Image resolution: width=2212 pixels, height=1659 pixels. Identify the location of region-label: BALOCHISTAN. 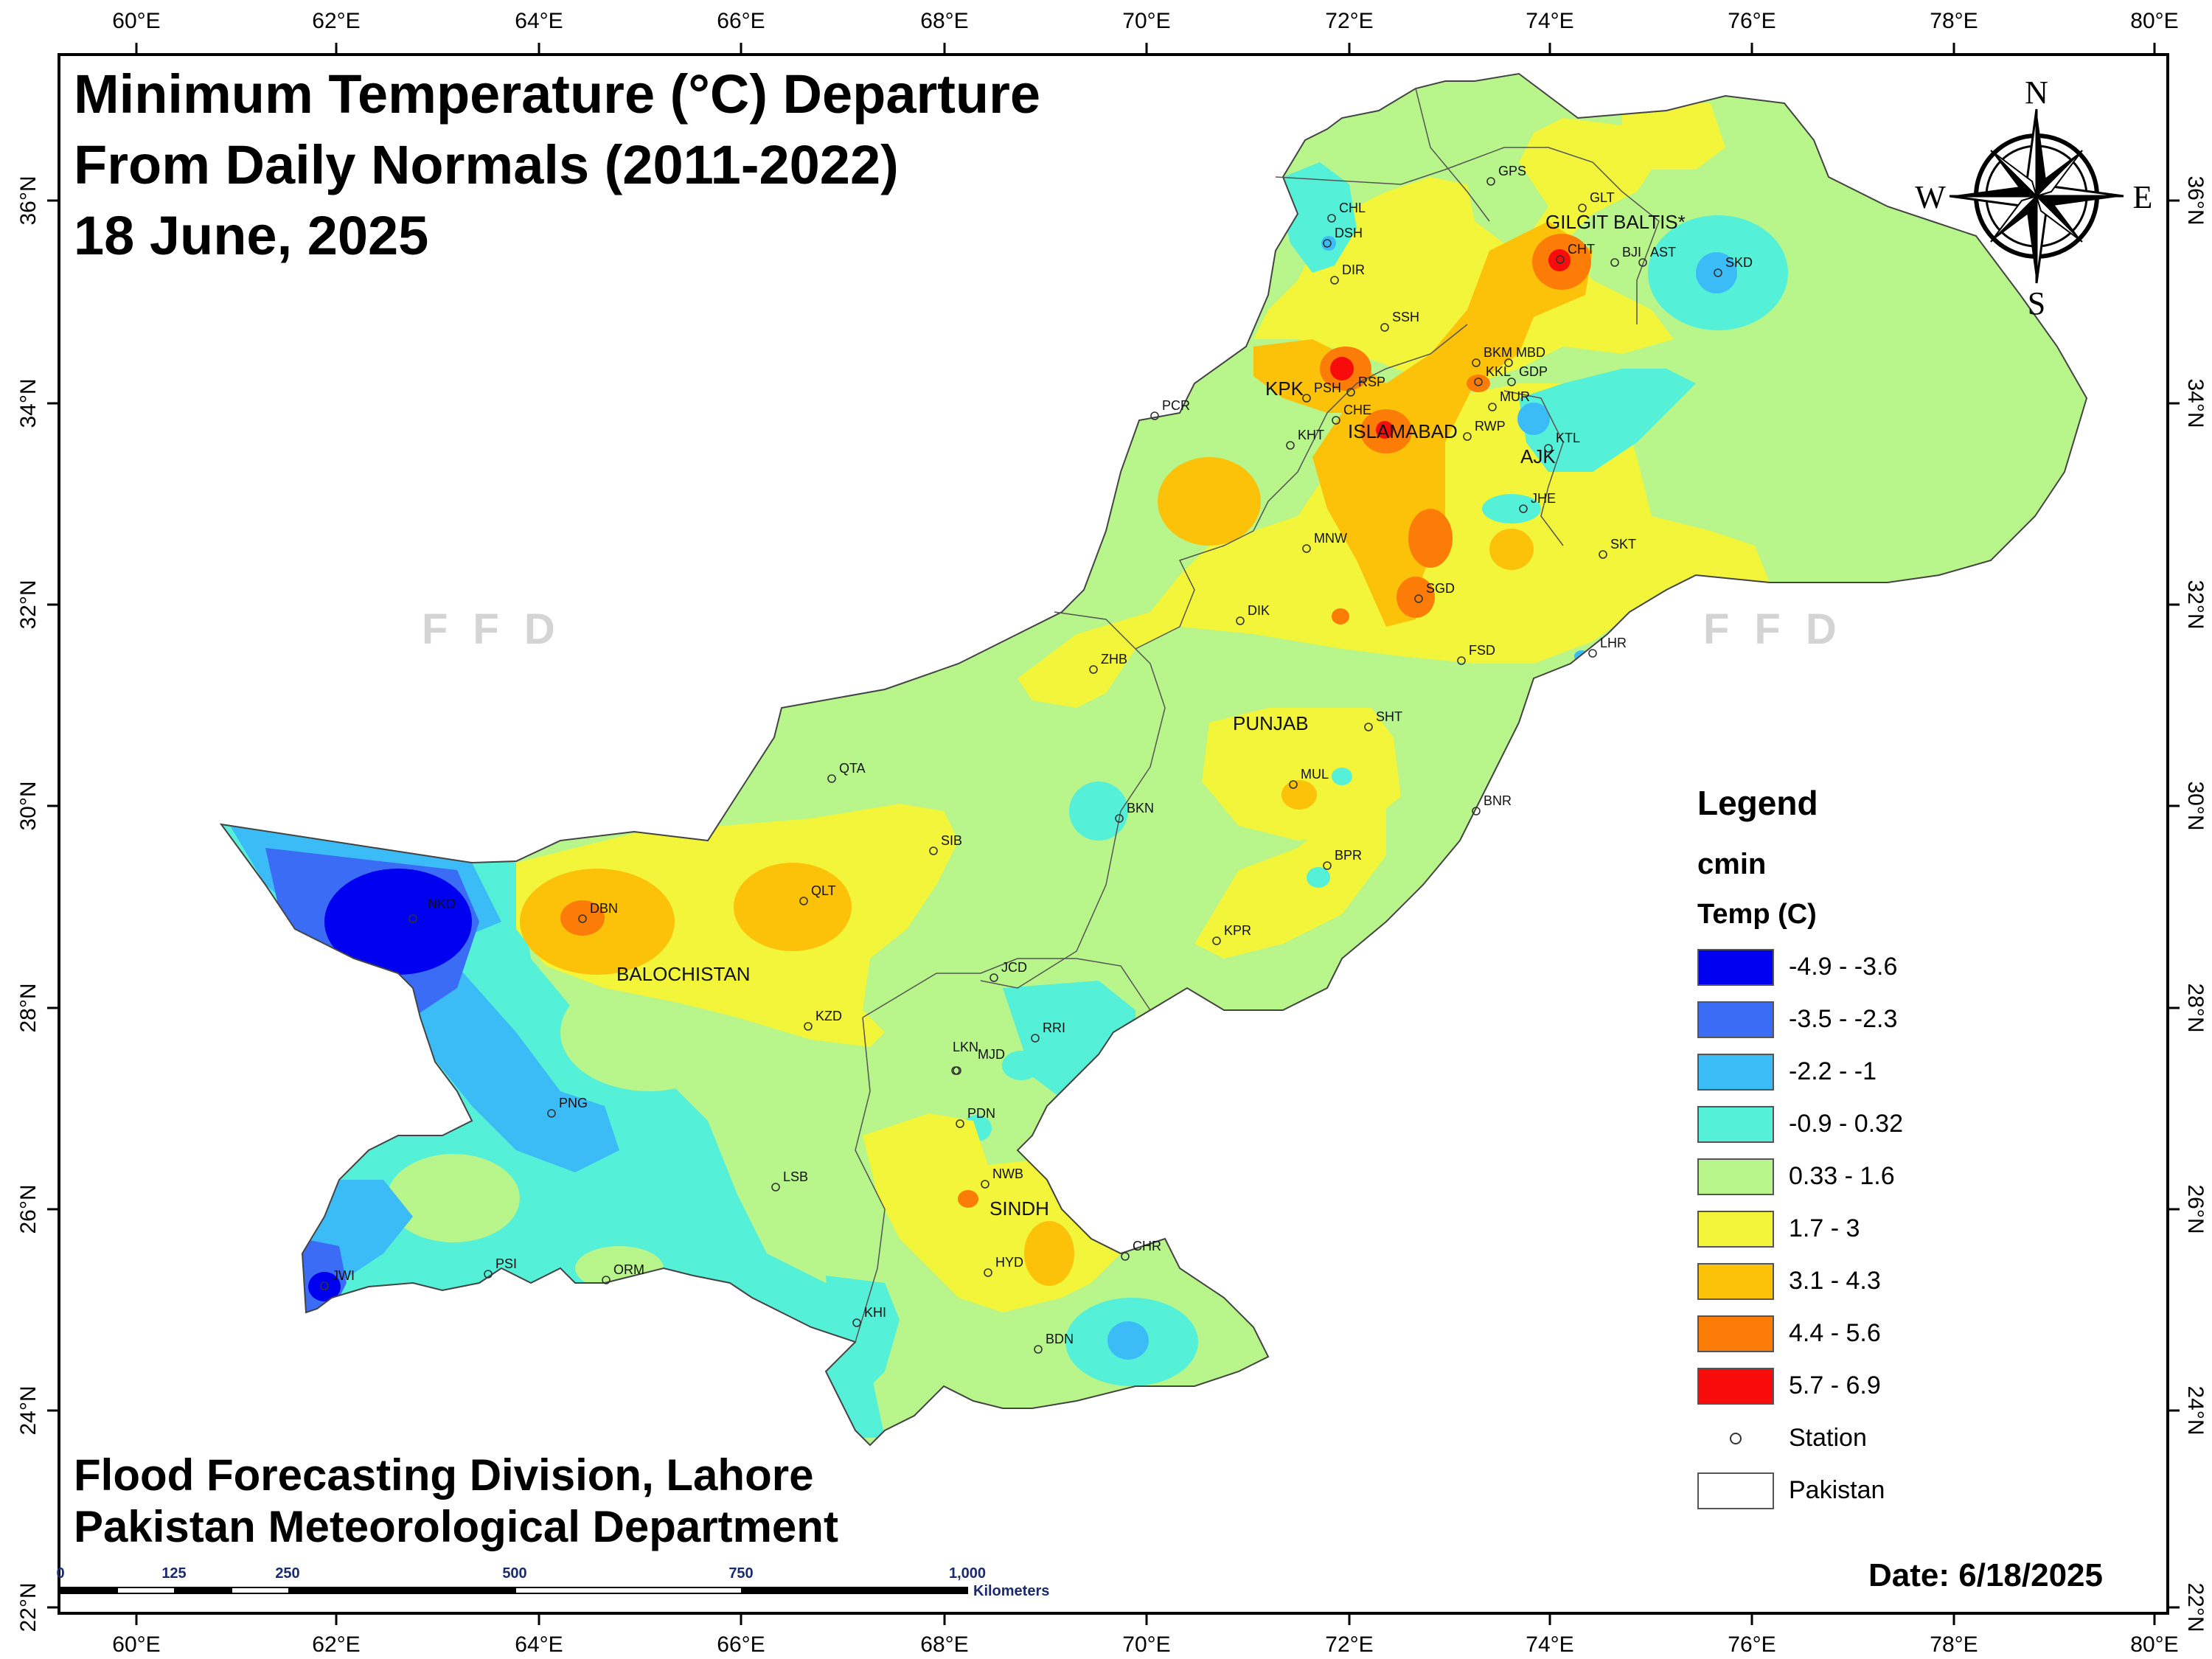
(683, 974).